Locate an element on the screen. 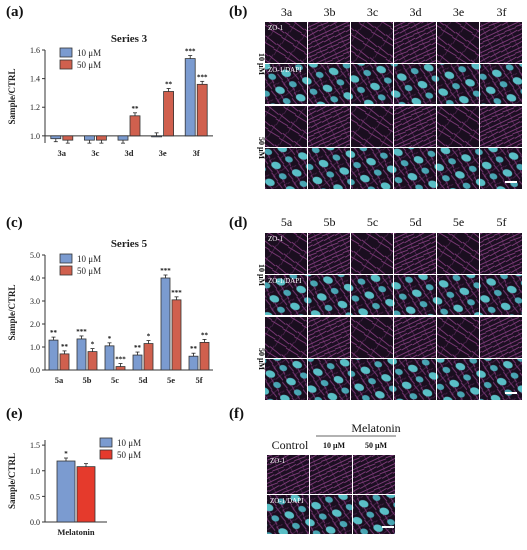 The height and width of the screenshot is (550, 527). panel-b-letter: (b) is located at coordinates (238, 12).